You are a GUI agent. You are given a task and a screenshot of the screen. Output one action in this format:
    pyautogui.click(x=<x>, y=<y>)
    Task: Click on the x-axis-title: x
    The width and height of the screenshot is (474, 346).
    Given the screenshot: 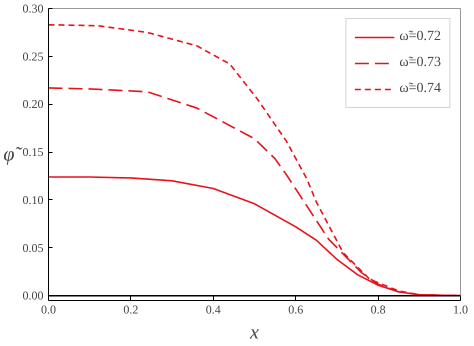 What is the action you would take?
    pyautogui.click(x=254, y=333)
    